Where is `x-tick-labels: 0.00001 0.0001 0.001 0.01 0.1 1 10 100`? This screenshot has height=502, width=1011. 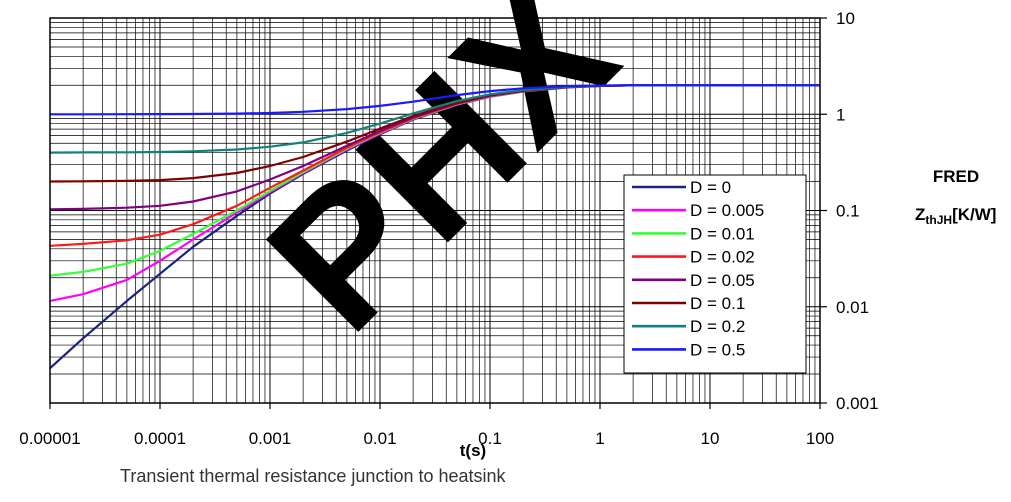
x-tick-labels: 0.00001 0.0001 0.001 0.01 0.1 1 10 100 is located at coordinates (426, 438).